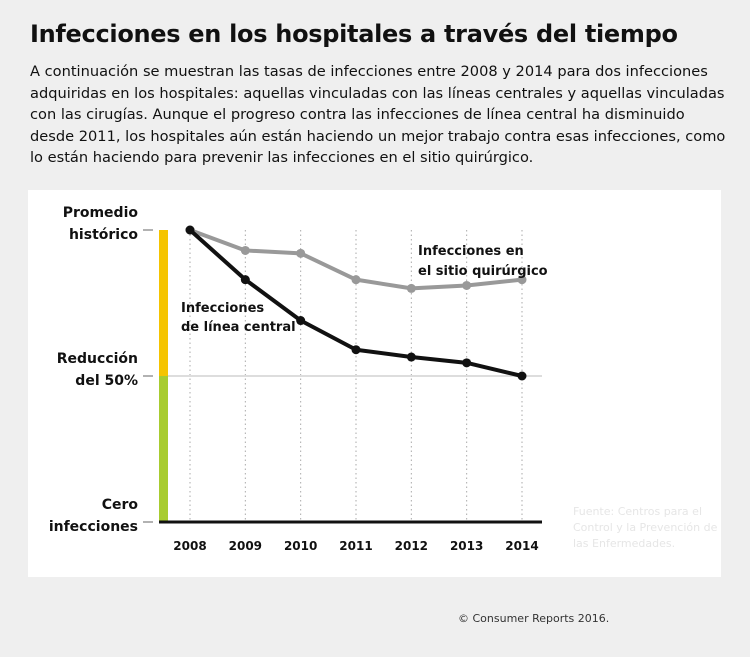  I want to click on upper-band, so click(163, 303).